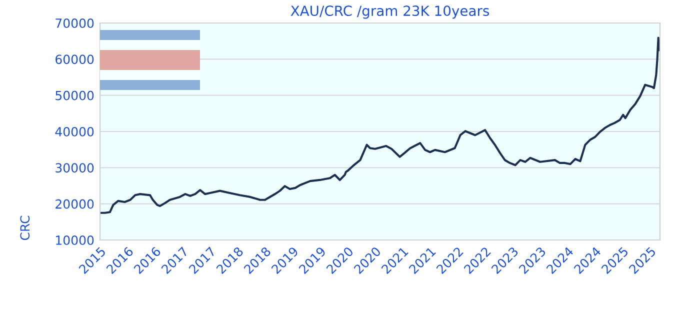 The image size is (680, 320). Describe the element at coordinates (75, 168) in the screenshot. I see `y-tick-label: 30000` at that location.